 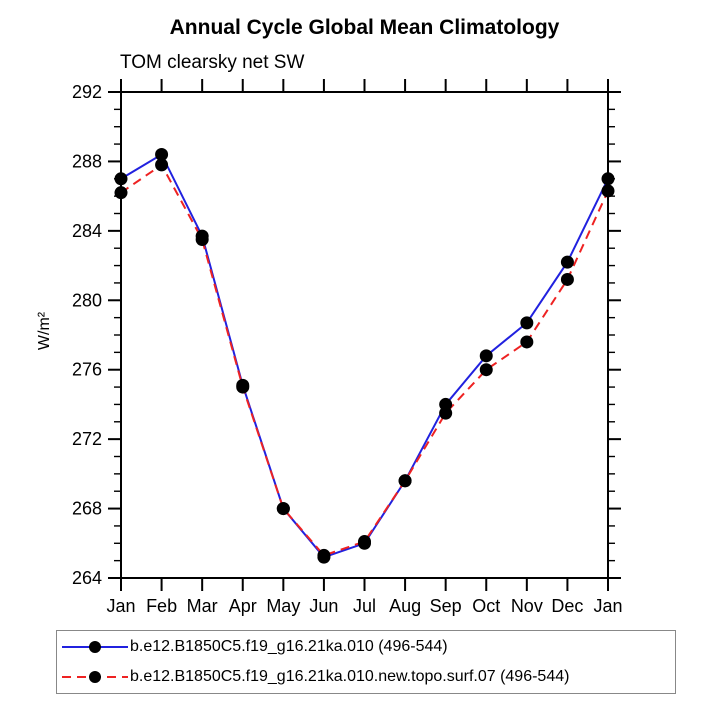 What do you see at coordinates (95, 677) in the screenshot?
I see `legend-line-sample-dashed` at bounding box center [95, 677].